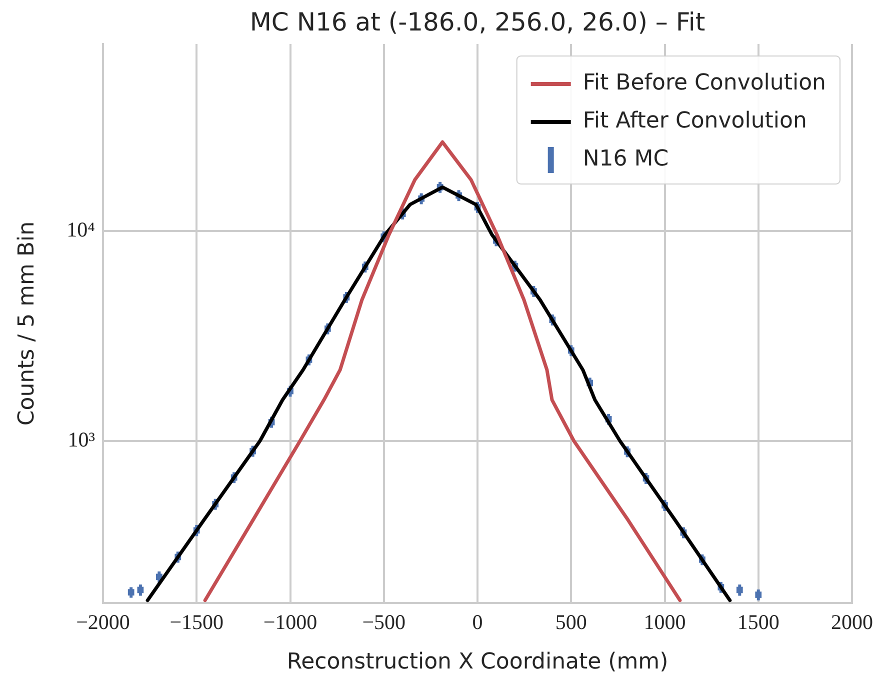 This screenshot has height=683, width=884. Describe the element at coordinates (571, 622) in the screenshot. I see `x-tick-label: 500` at that location.